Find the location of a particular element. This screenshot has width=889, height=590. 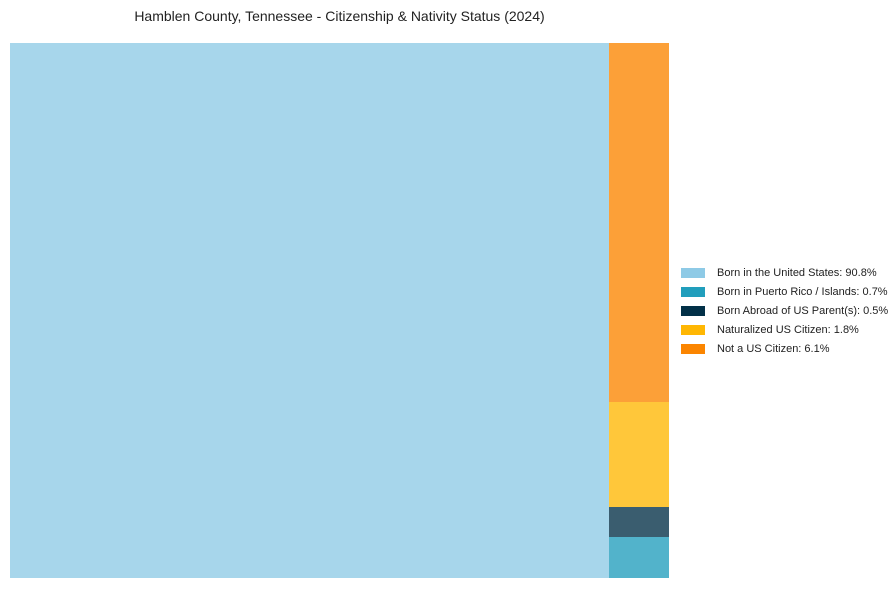

legend-item-born-abroad-us-parents: Born Abroad of US Parent(s): 0.5% is located at coordinates (784, 310).